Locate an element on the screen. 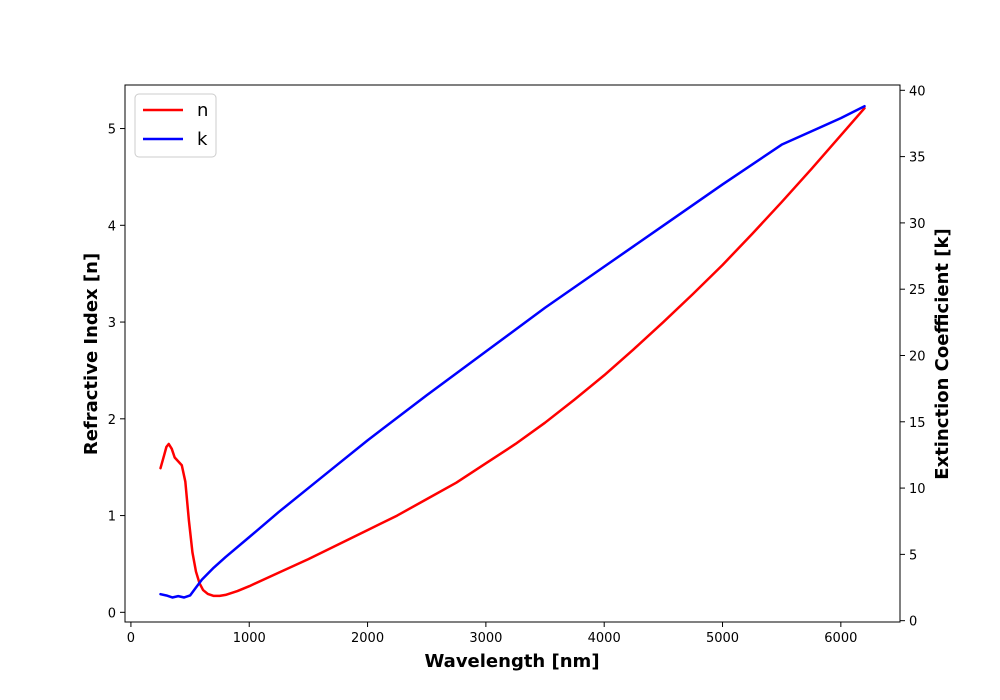 The height and width of the screenshot is (700, 1000). right-y-axis-ticks: 0 5 10 15 20 25 30 35 40 is located at coordinates (913, 357).